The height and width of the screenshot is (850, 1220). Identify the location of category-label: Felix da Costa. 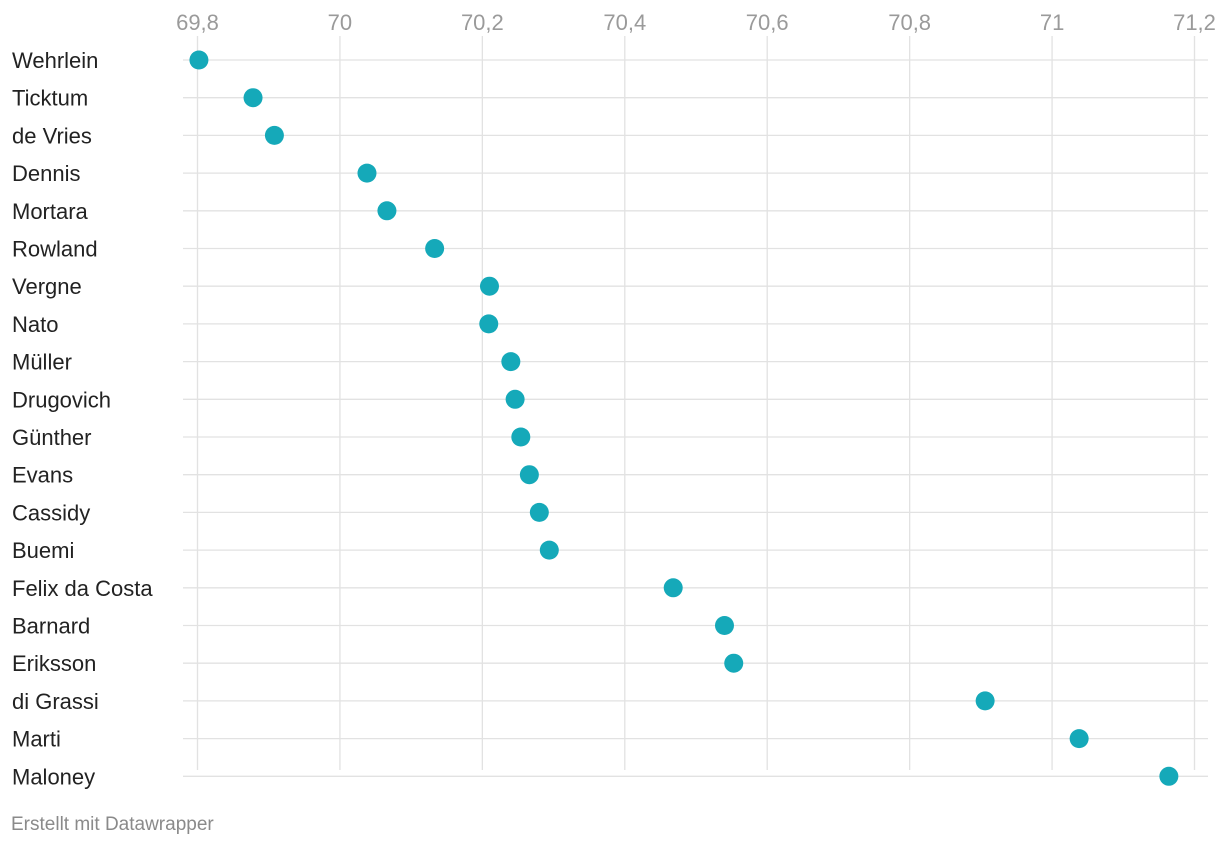
(82, 588).